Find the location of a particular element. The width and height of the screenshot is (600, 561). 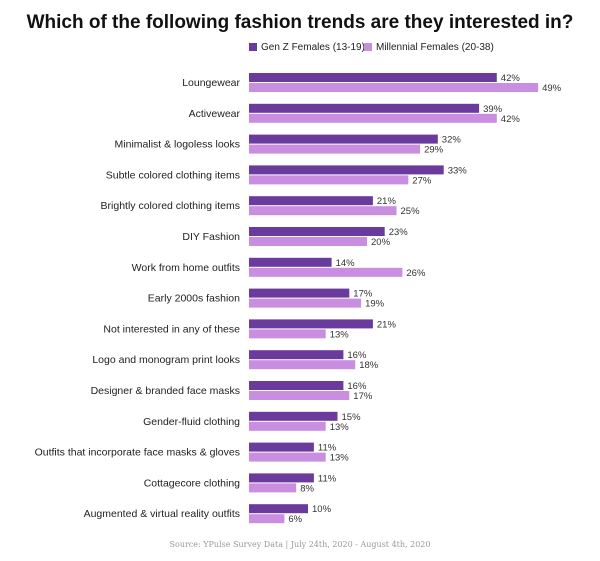

category-label-8: Not interested in any of these is located at coordinates (171, 329).